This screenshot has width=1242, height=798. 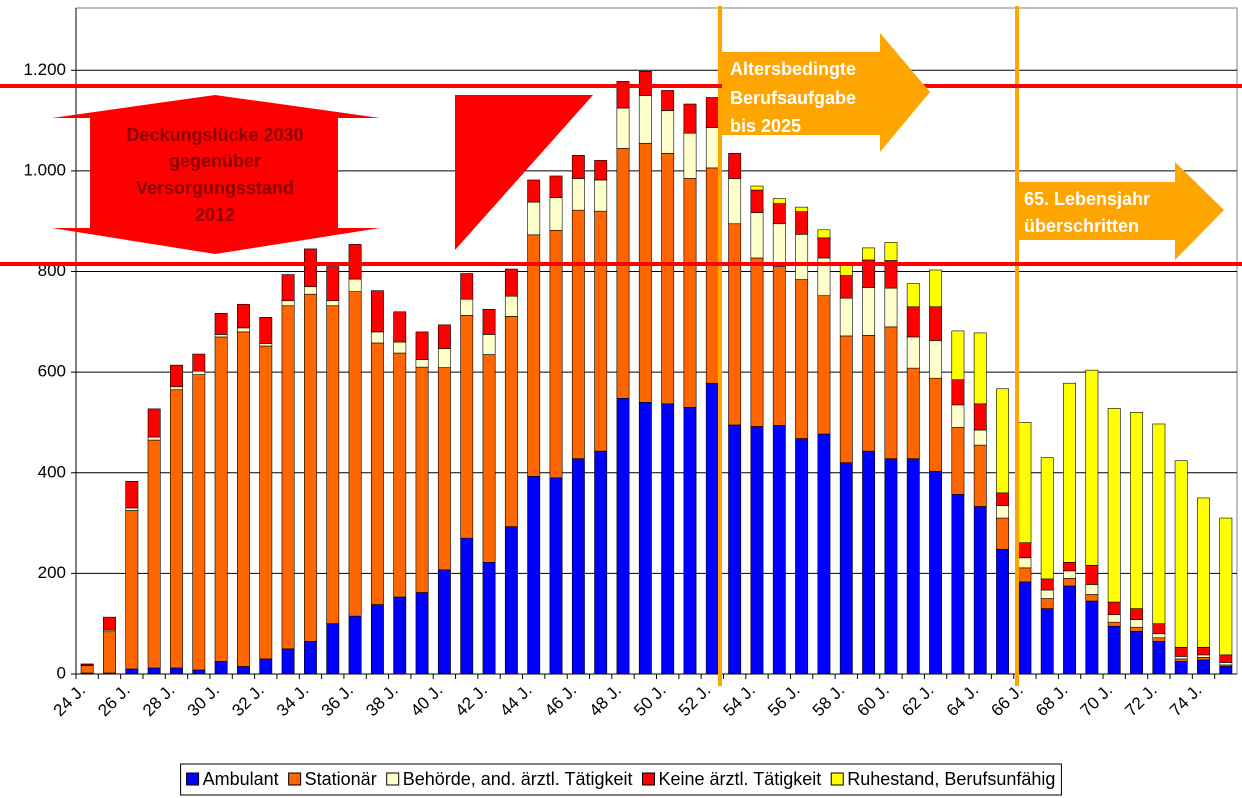 What do you see at coordinates (765, 126) in the screenshot?
I see `annotation: bis 2025` at bounding box center [765, 126].